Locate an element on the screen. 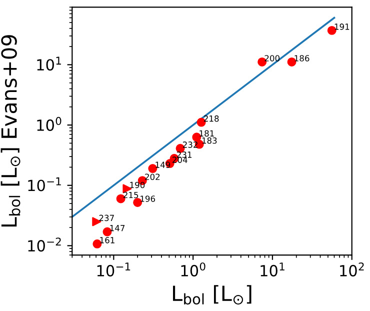 The height and width of the screenshot is (311, 370). annotation: 186 is located at coordinates (302, 58).